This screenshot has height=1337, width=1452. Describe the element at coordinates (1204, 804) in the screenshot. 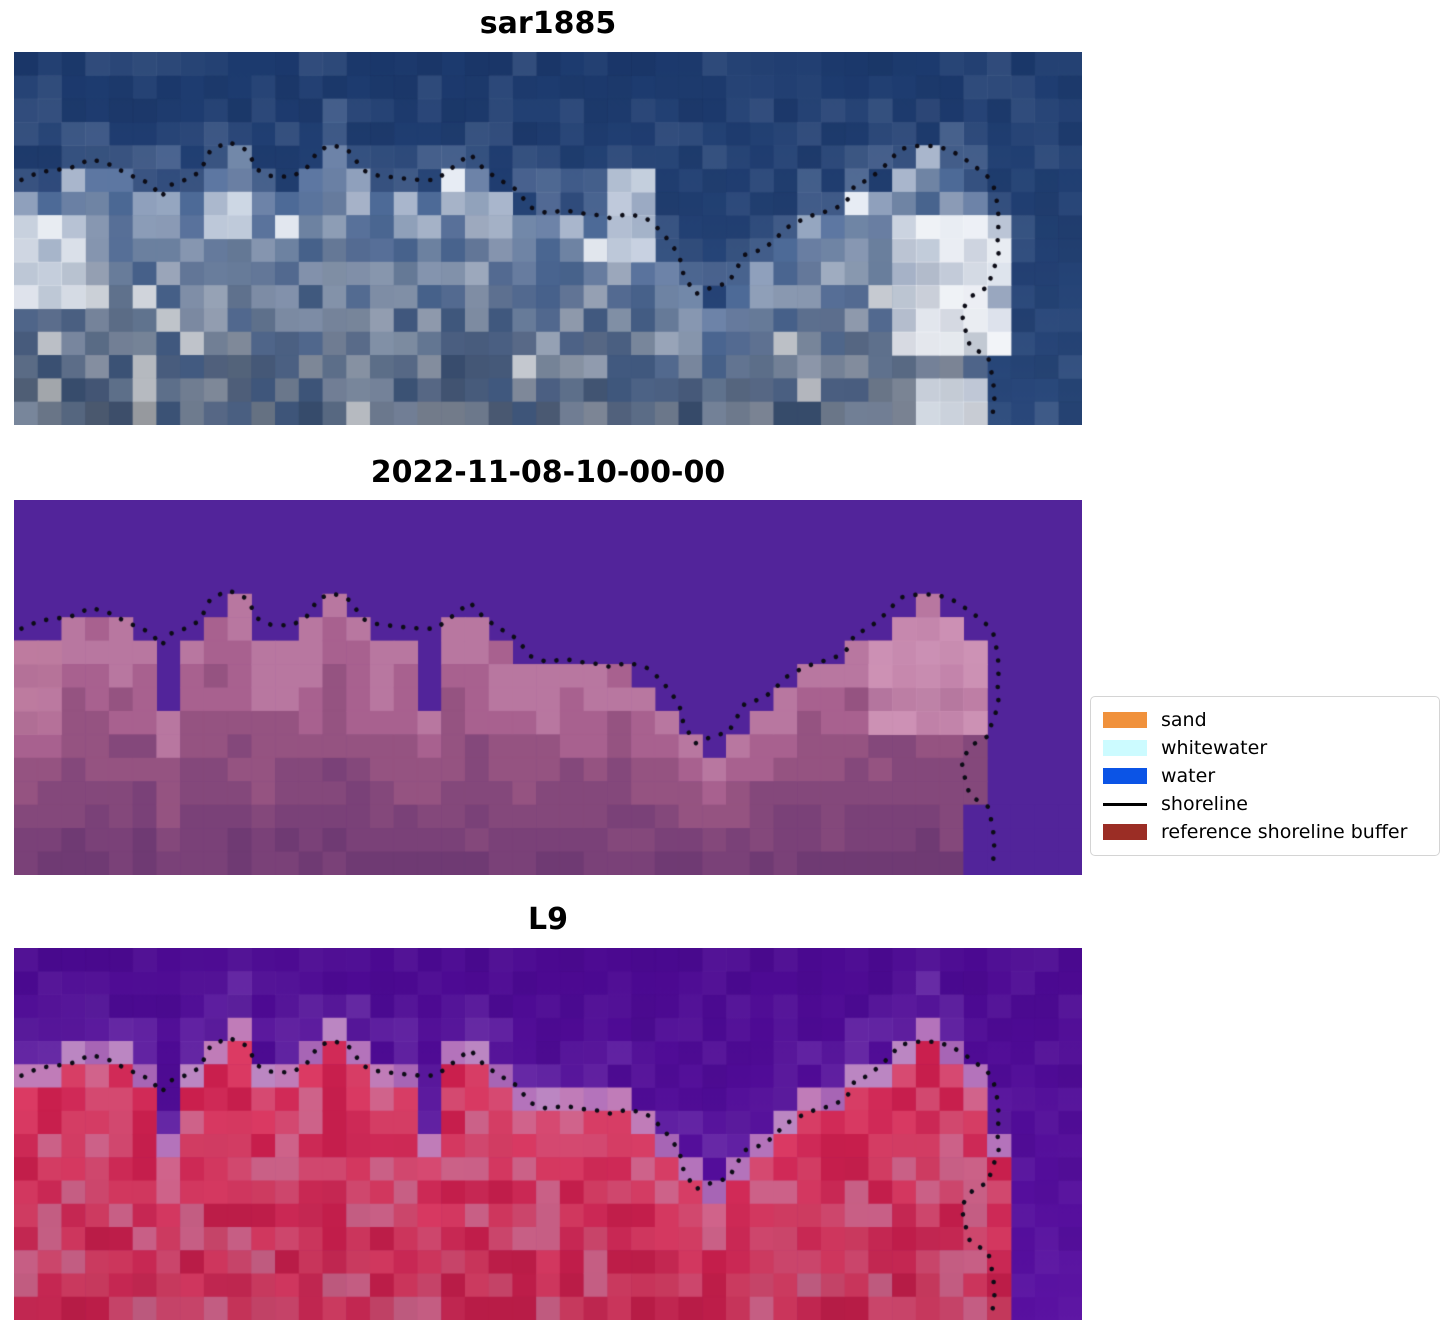

I see `legend-label: shoreline` at that location.